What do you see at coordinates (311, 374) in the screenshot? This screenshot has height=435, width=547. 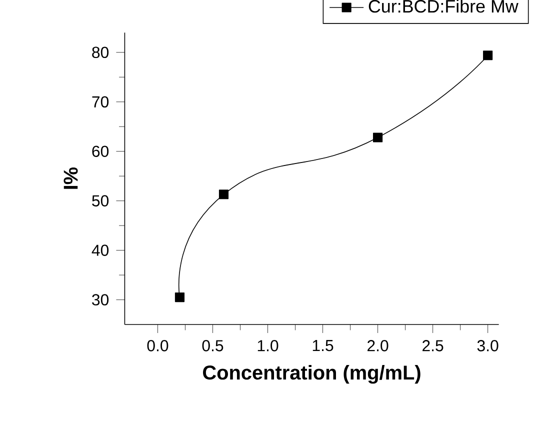 I see `x-axis-title: Concentration (mg/mL)` at bounding box center [311, 374].